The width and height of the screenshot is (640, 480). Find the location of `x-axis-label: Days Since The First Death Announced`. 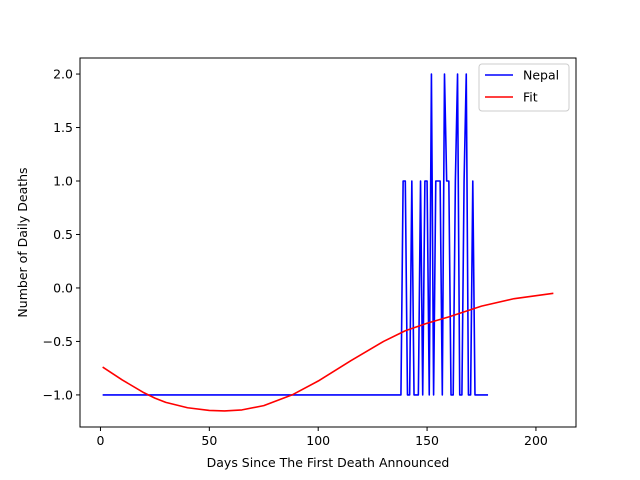

x-axis-label: Days Since The First Death Announced is located at coordinates (328, 462).